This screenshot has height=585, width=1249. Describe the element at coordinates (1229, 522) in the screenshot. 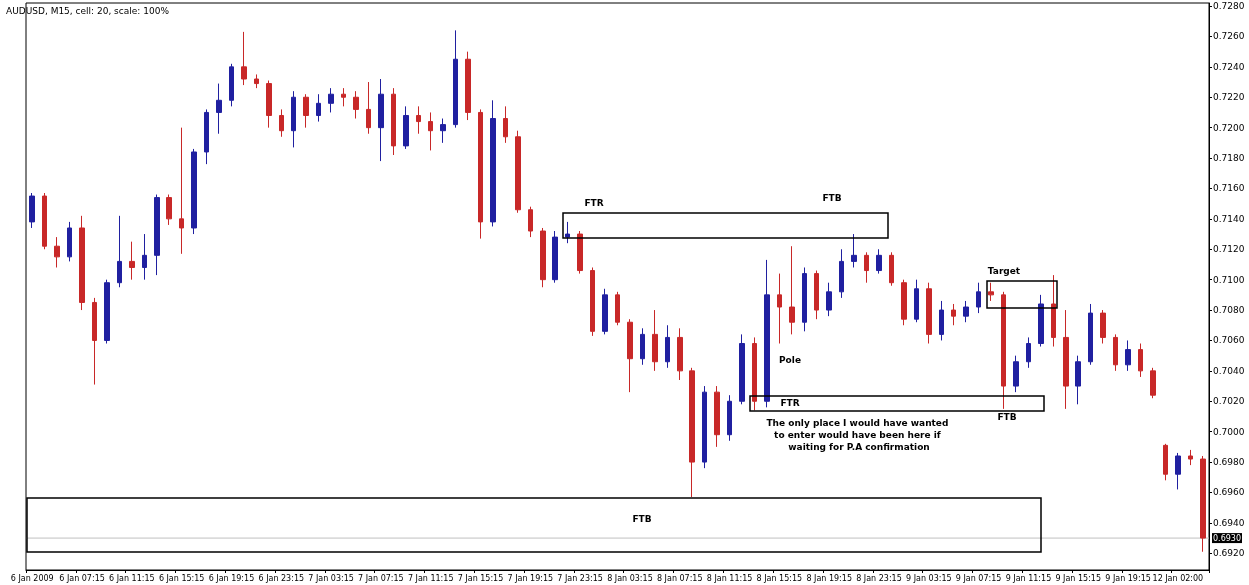

I see `y-tick-label: 0.6940` at that location.